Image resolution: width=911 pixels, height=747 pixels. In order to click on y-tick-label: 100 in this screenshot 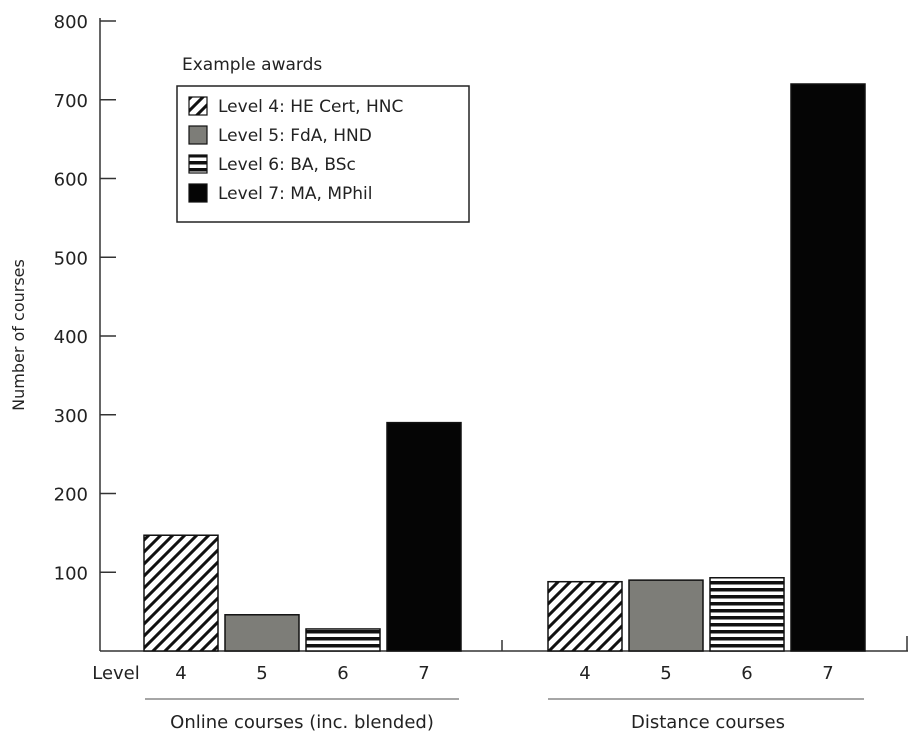, I will do `click(71, 573)`.